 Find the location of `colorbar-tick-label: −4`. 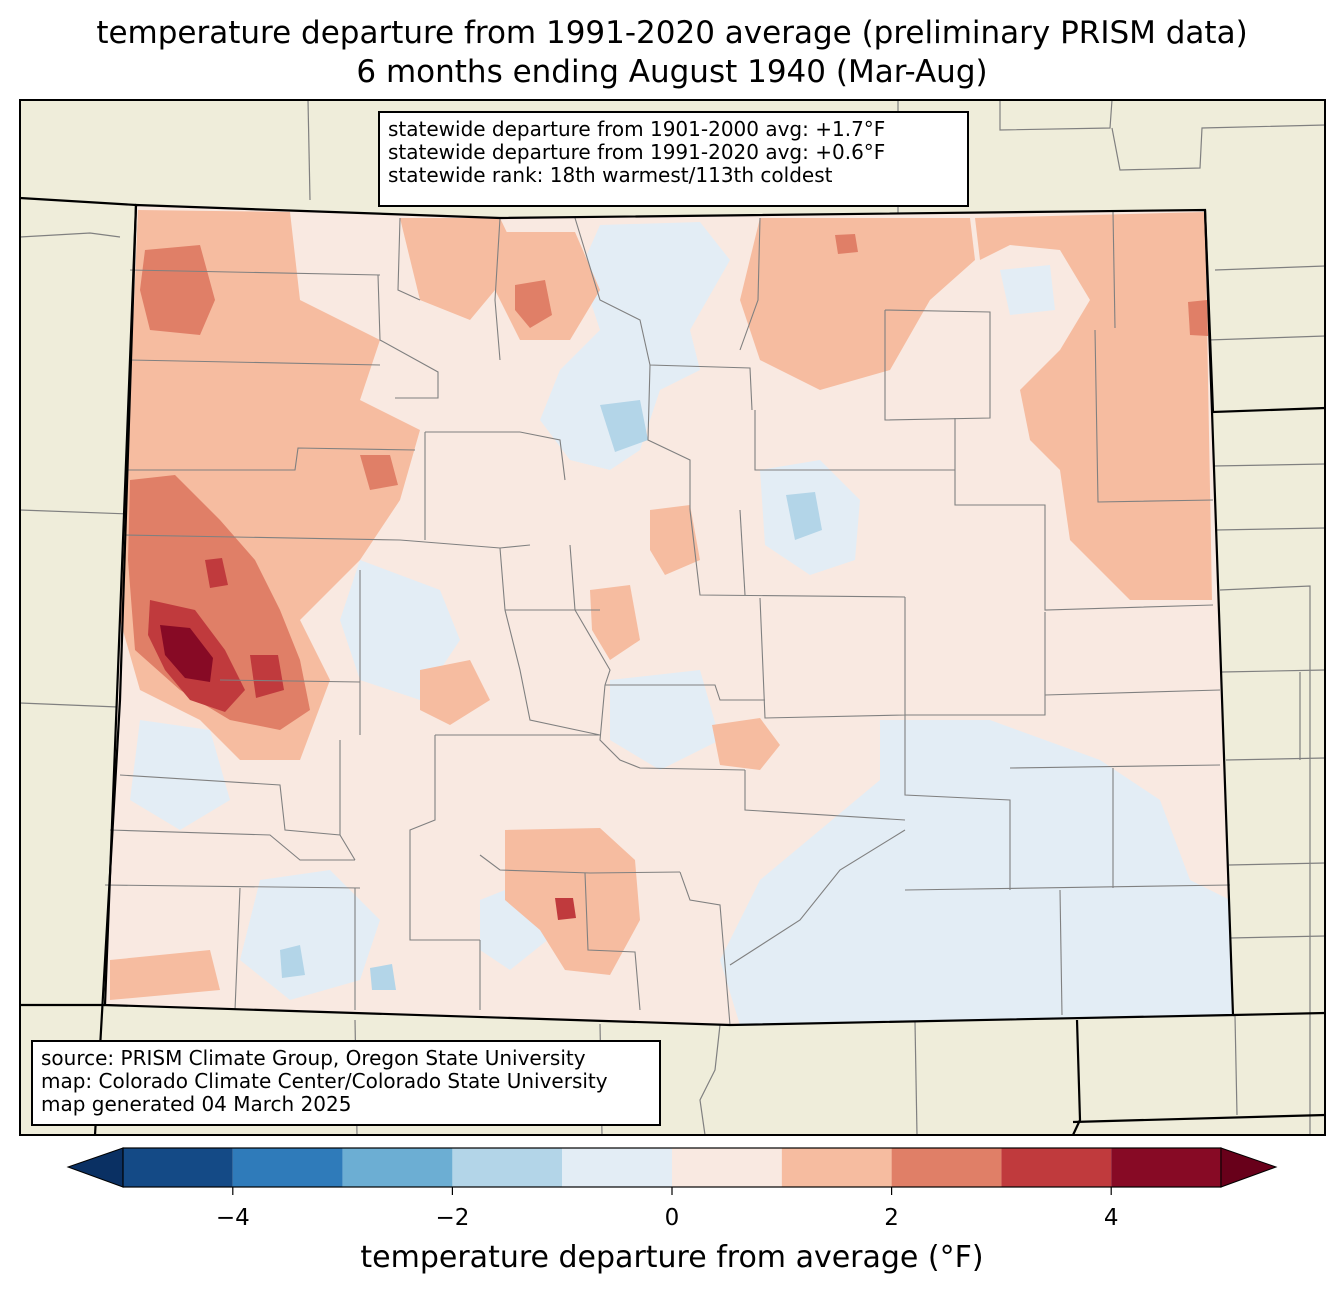

colorbar-tick-label: −4 is located at coordinates (232, 1218).